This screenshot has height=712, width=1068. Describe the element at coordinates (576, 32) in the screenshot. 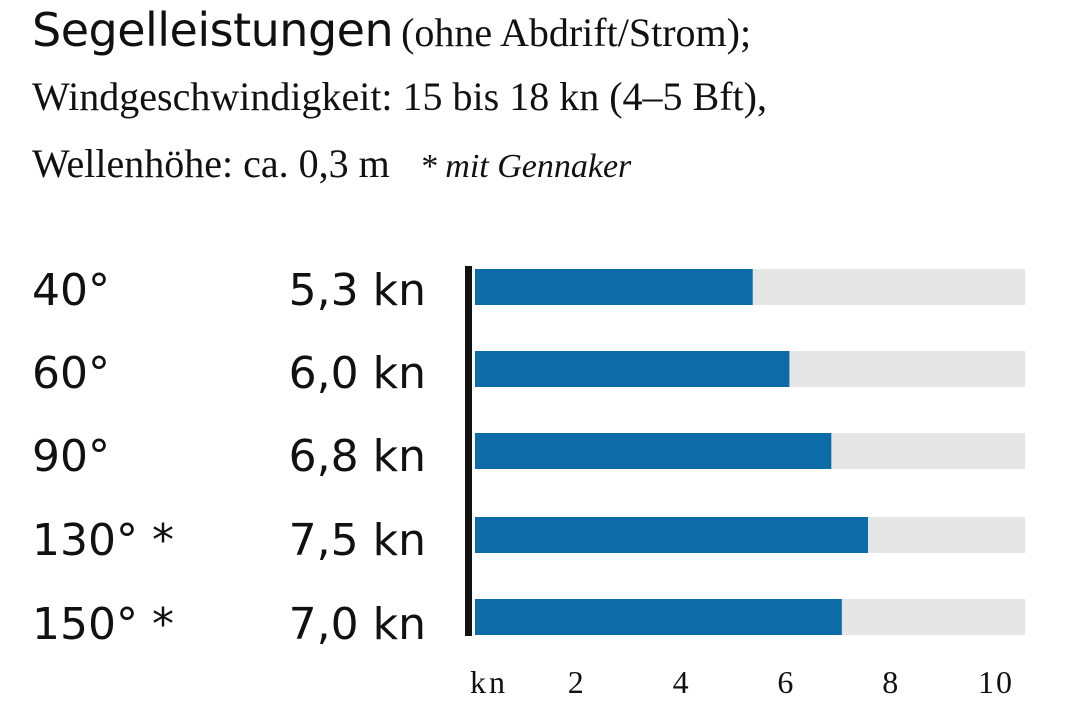

I see `chart-title-suffix: (ohne Abdrift/Strom);` at that location.